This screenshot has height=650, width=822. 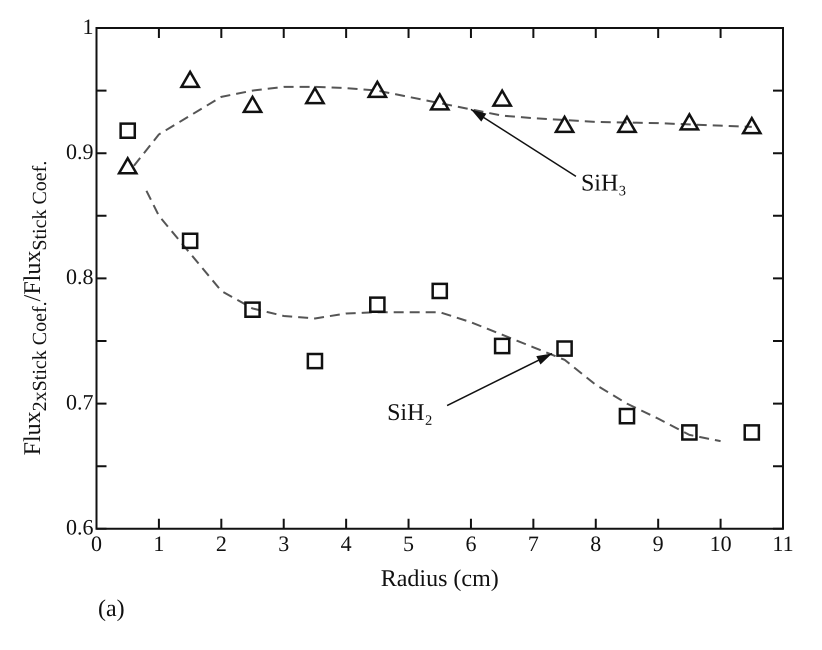 What do you see at coordinates (470, 543) in the screenshot?
I see `x-tick-label: 6` at bounding box center [470, 543].